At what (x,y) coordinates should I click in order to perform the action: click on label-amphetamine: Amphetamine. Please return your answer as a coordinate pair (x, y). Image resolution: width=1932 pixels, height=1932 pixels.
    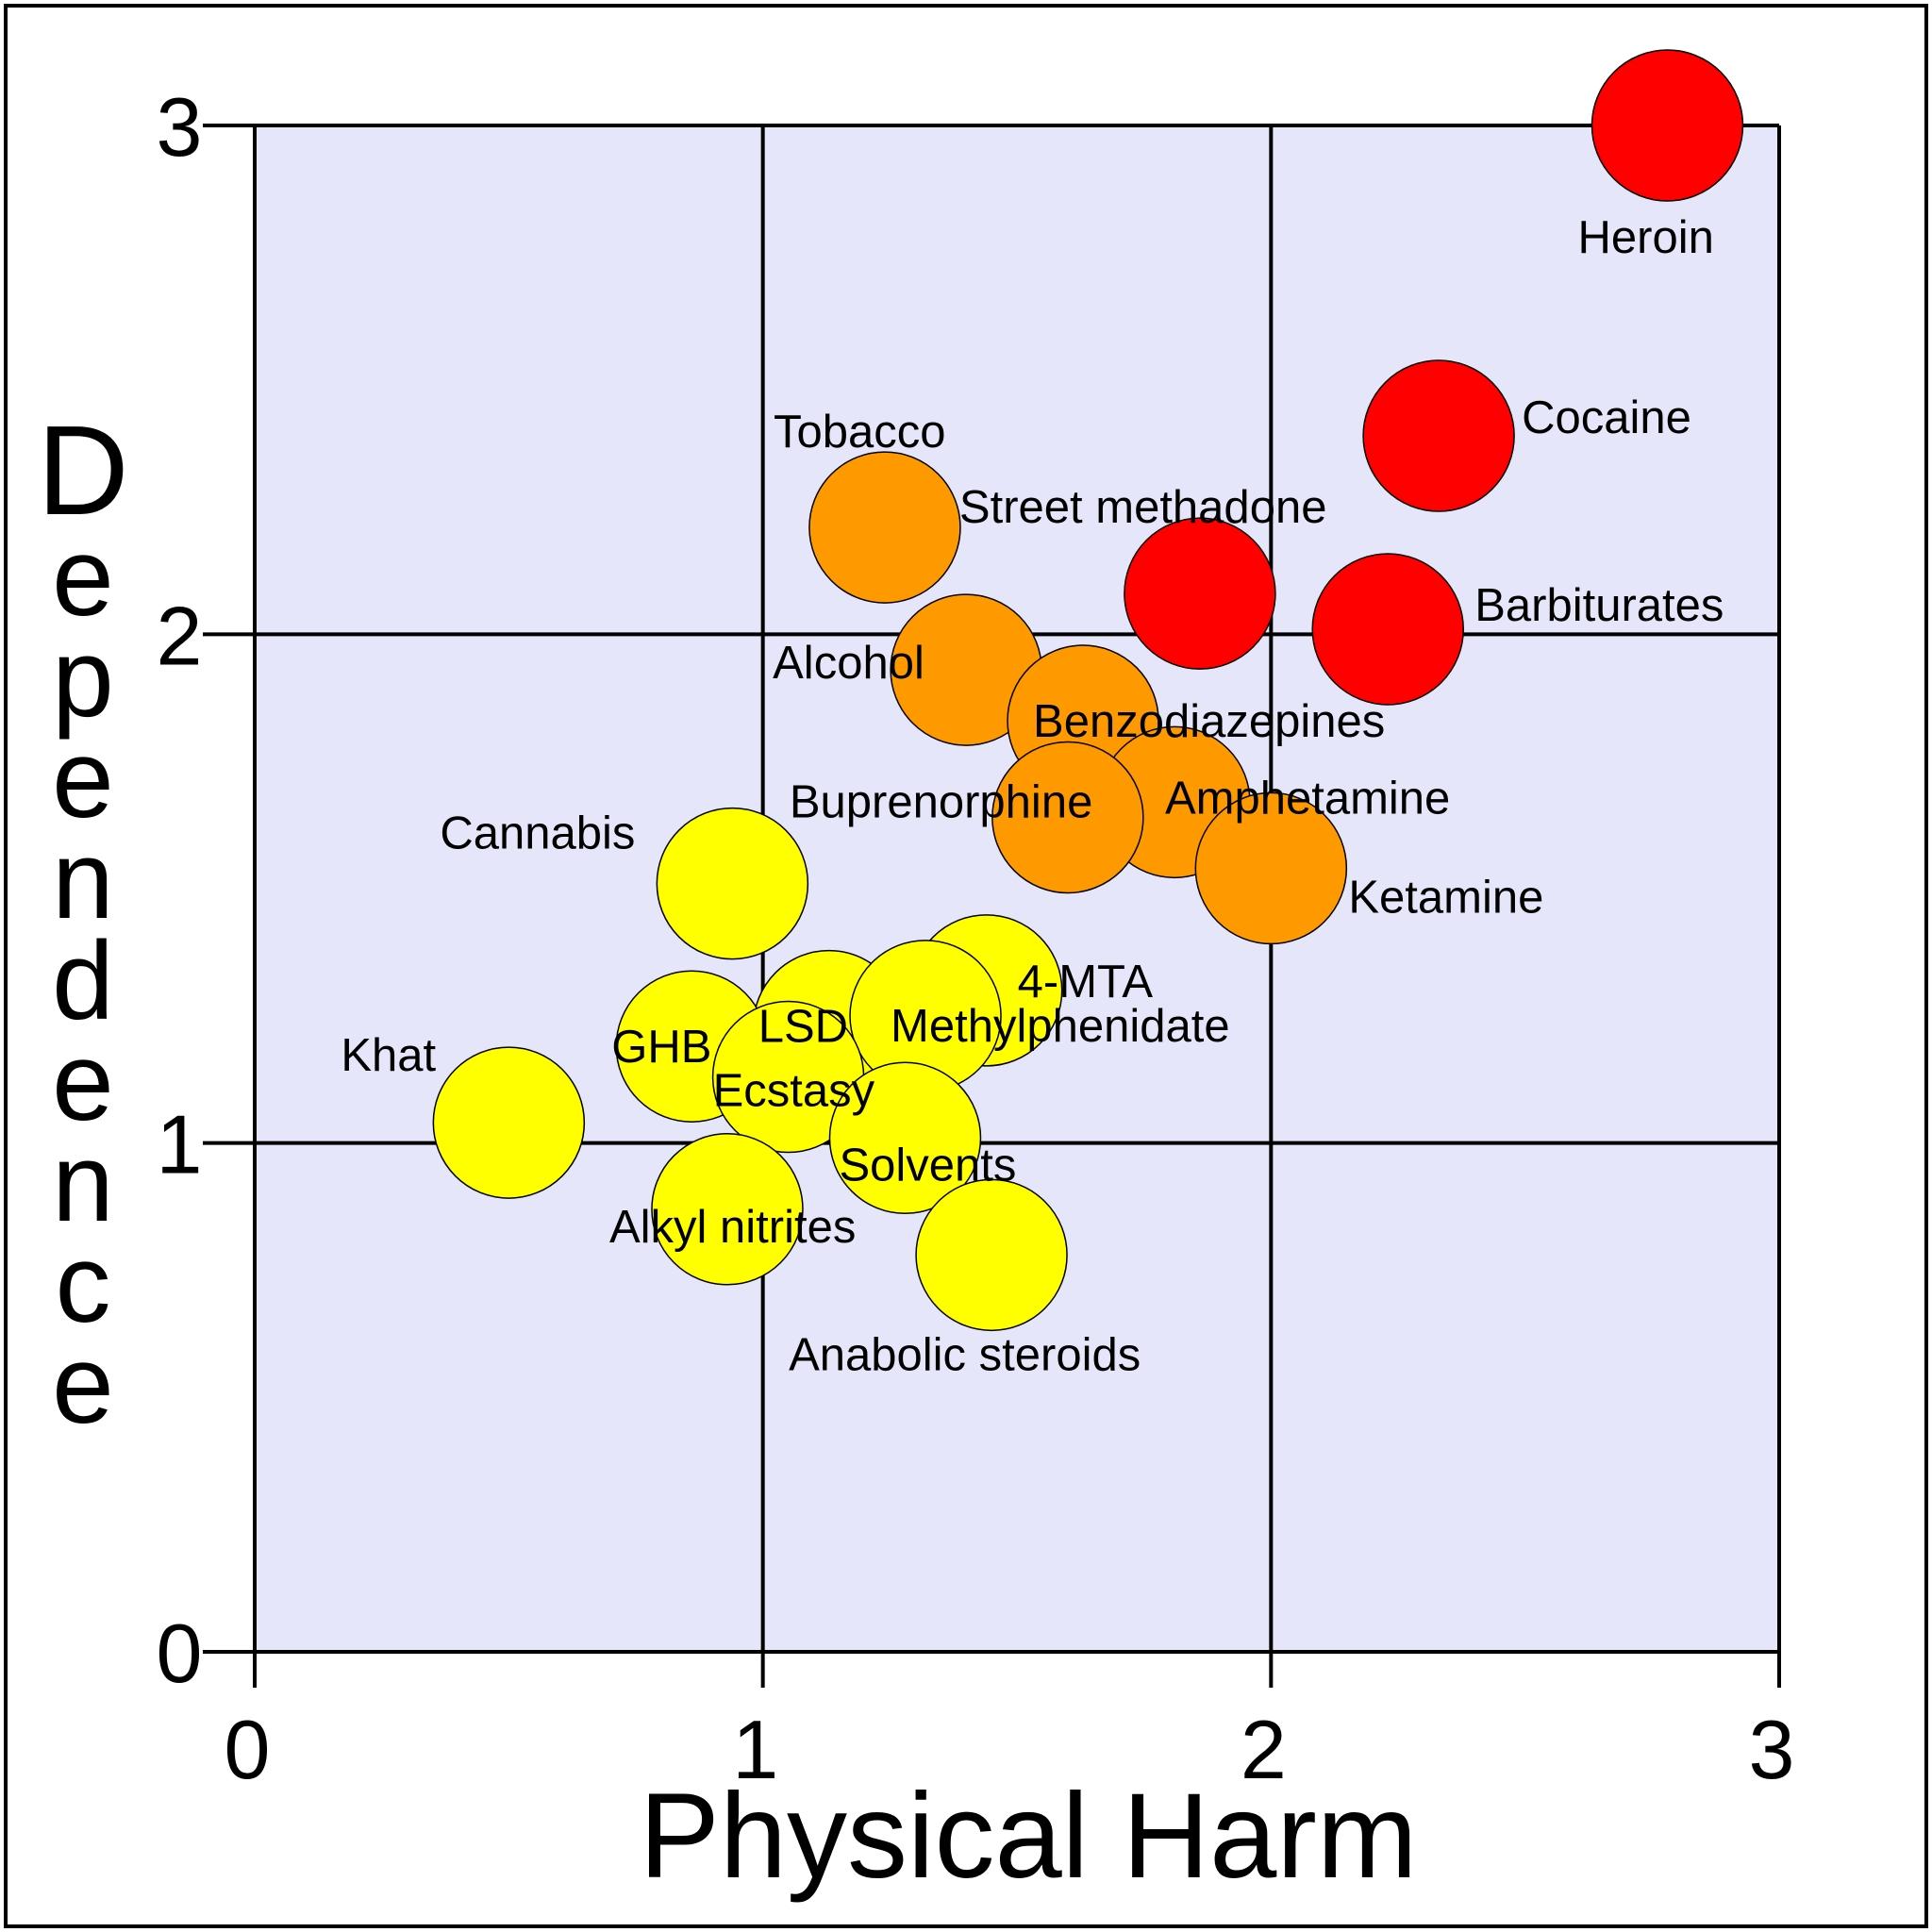
    Looking at the image, I should click on (1307, 799).